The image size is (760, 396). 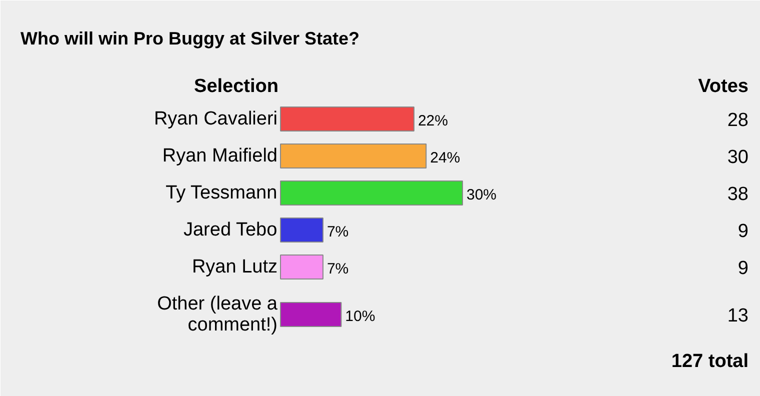 What do you see at coordinates (216, 119) in the screenshot?
I see `y-tick-label: Ryan Cavalieri` at bounding box center [216, 119].